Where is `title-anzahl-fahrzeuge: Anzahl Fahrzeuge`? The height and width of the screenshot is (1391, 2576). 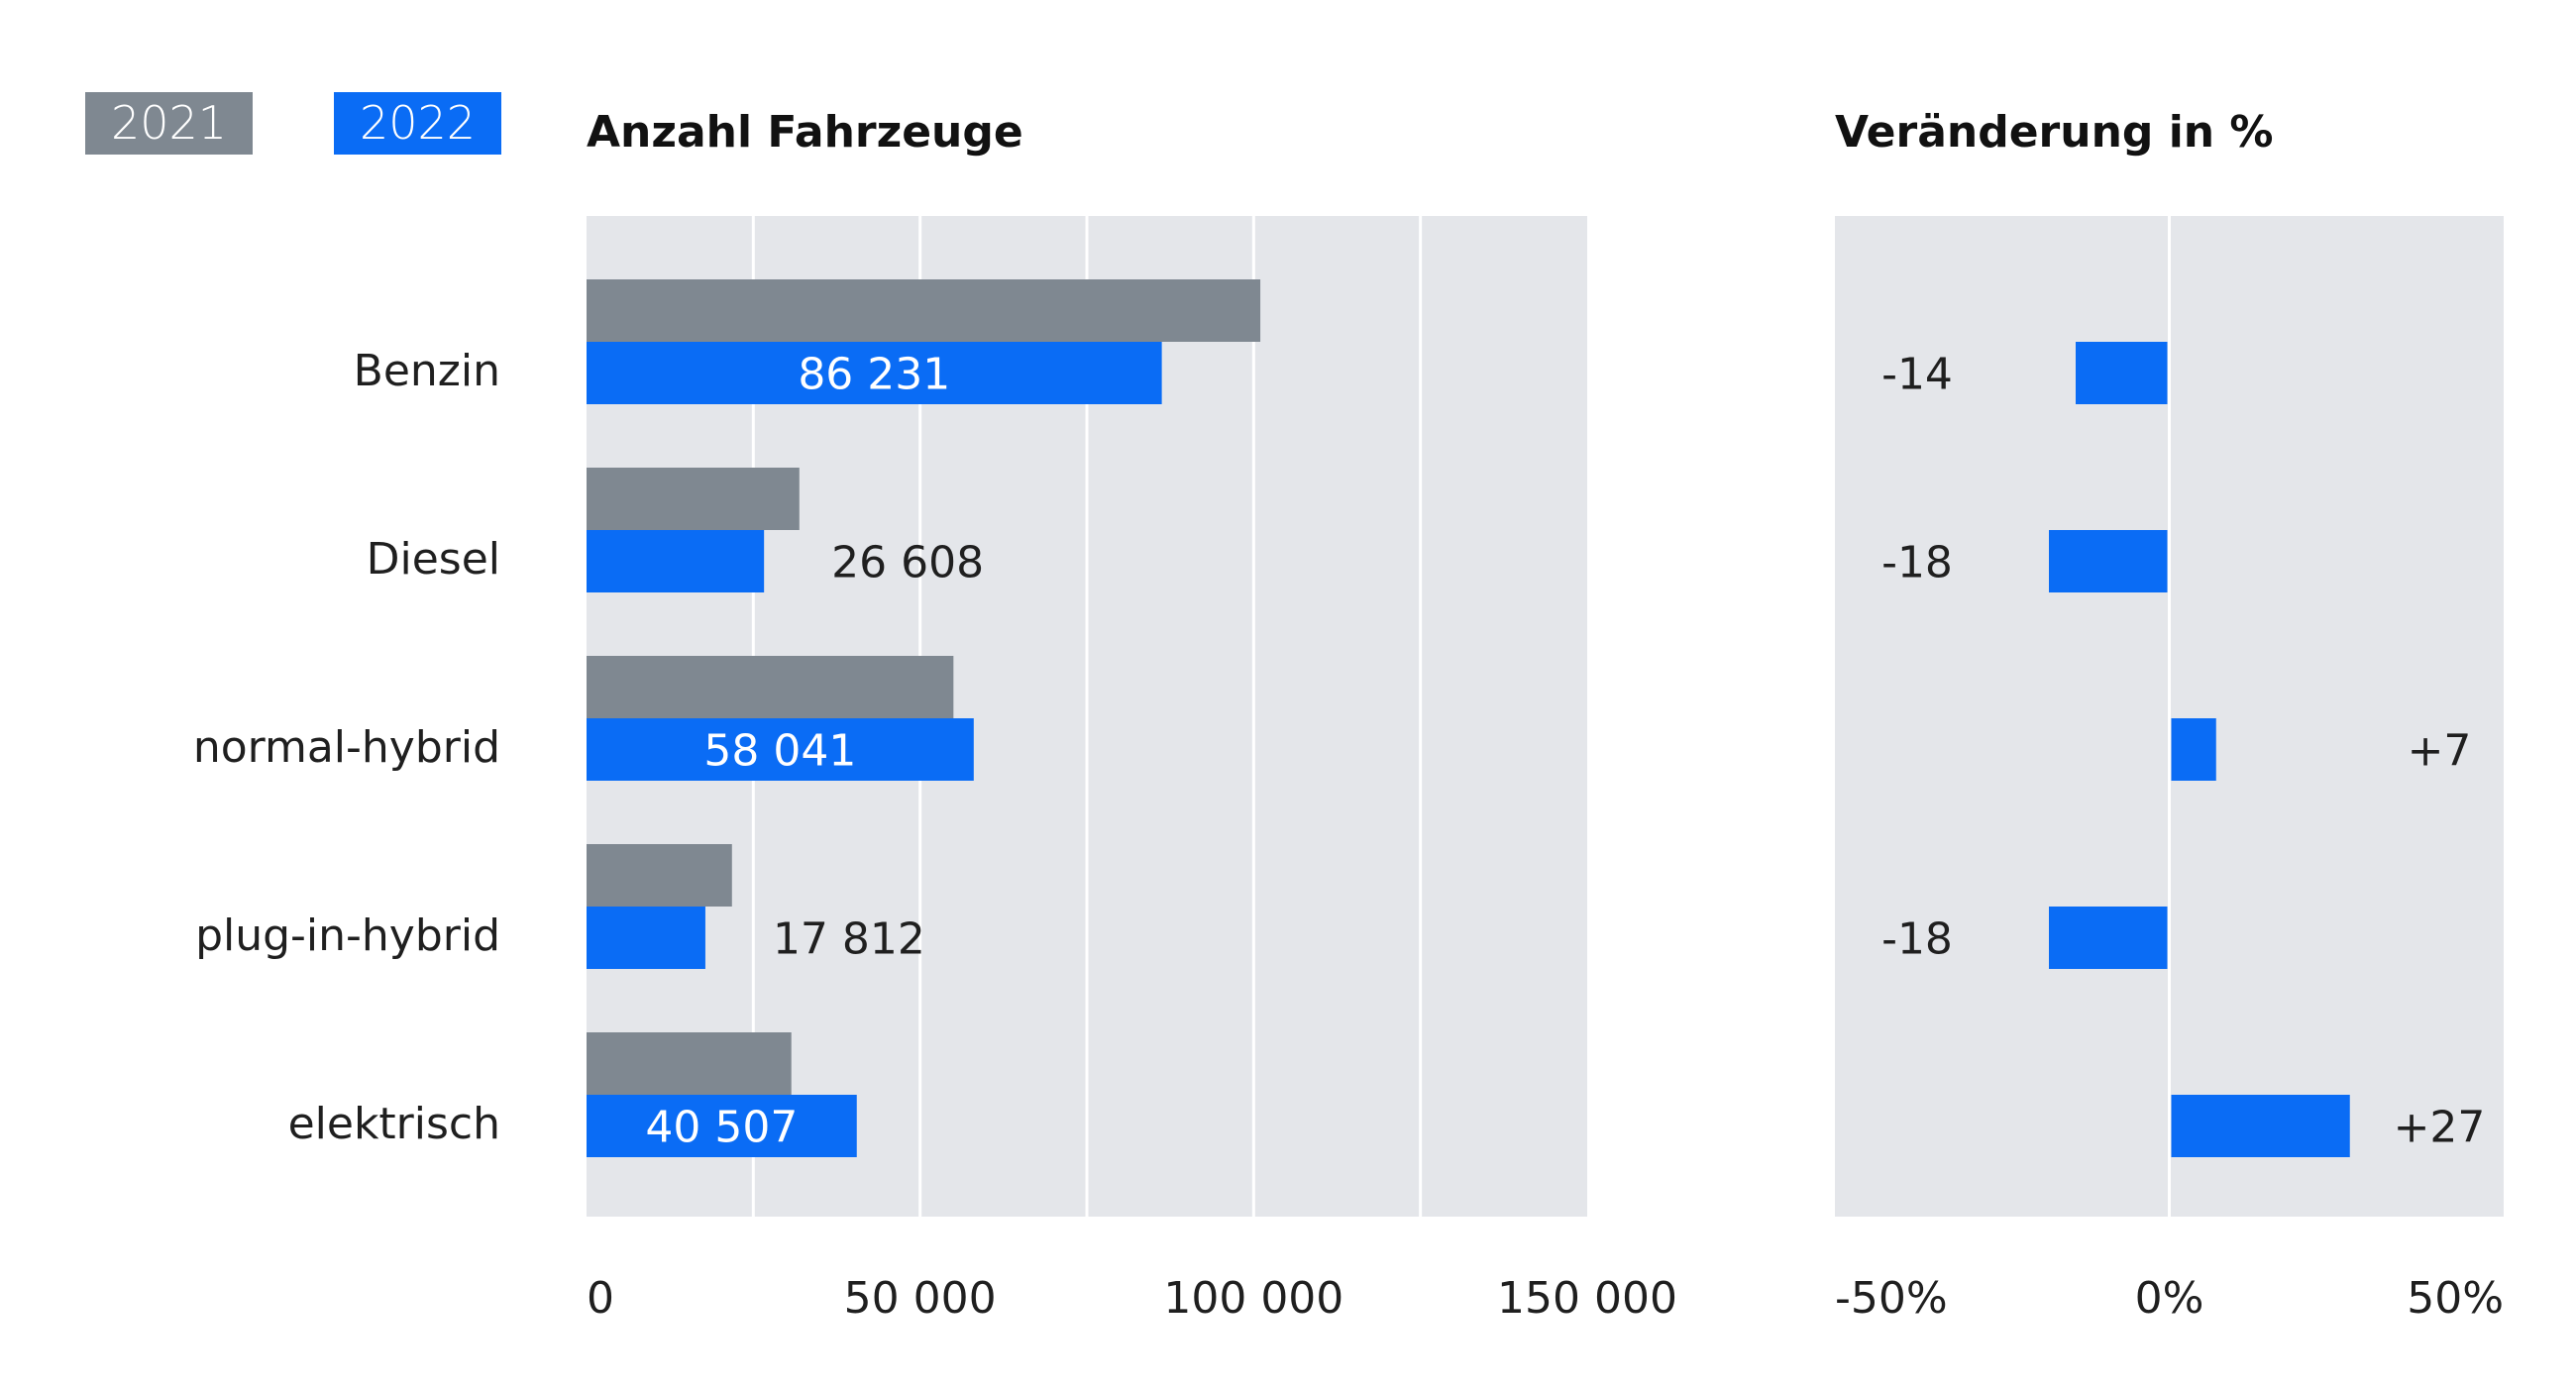 title-anzahl-fahrzeuge: Anzahl Fahrzeuge is located at coordinates (805, 132).